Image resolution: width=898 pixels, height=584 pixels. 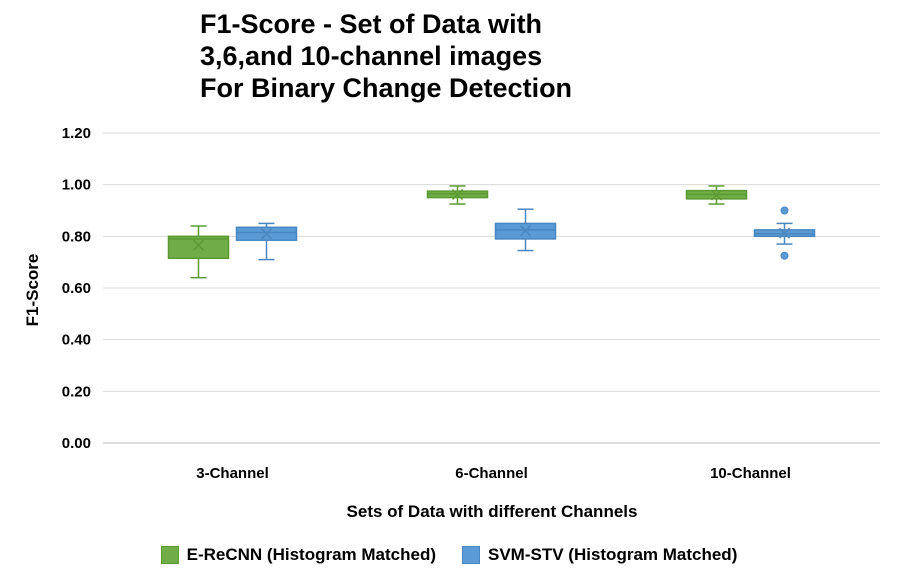 What do you see at coordinates (76, 133) in the screenshot?
I see `y-tick-label: 1.20` at bounding box center [76, 133].